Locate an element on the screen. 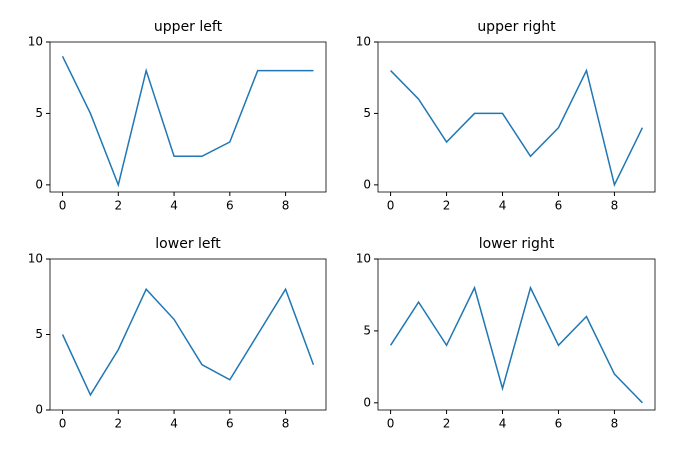  subplot-title: lower left is located at coordinates (188, 244).